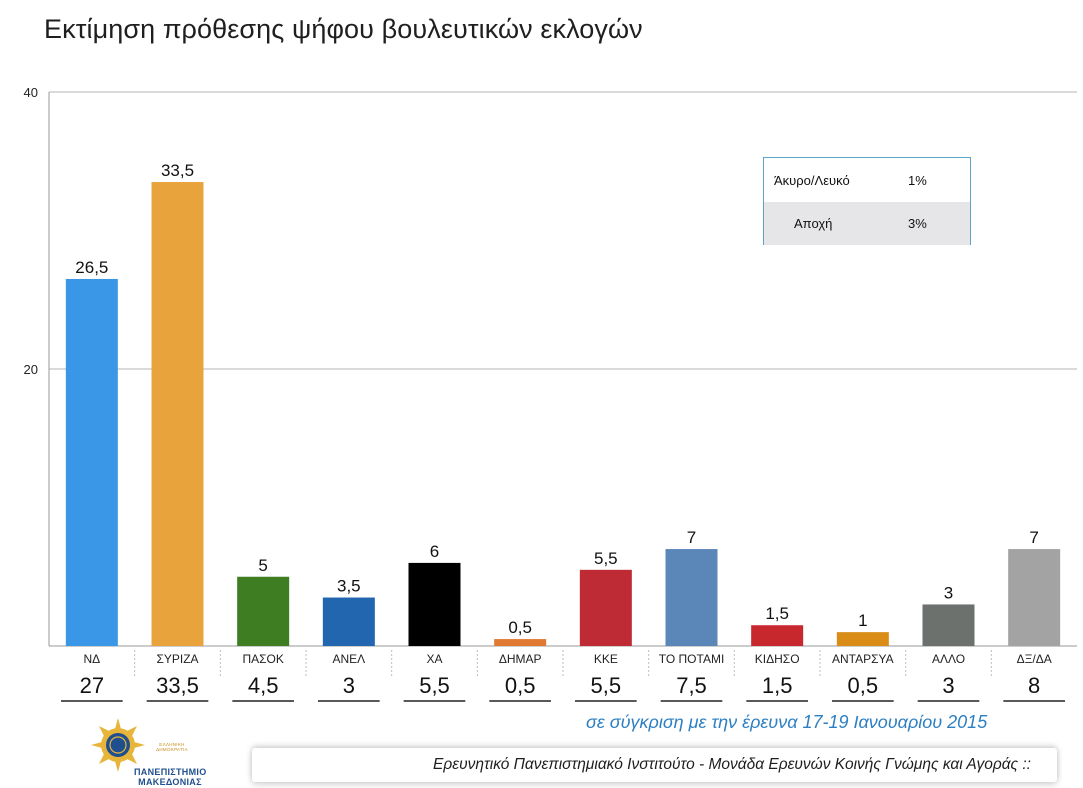 This screenshot has width=1083, height=788. I want to click on bar-value-label: 5, so click(262, 565).